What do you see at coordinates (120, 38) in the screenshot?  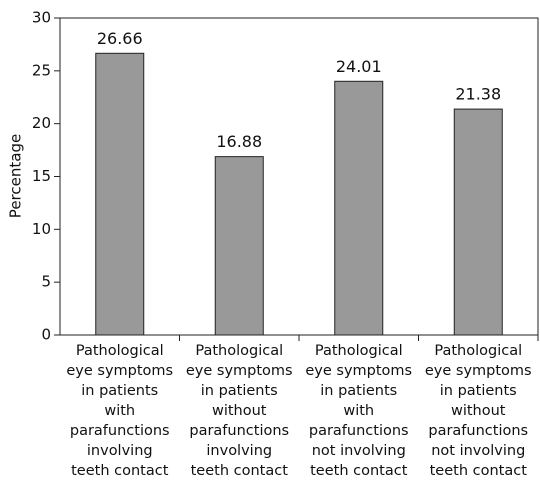 I see `value-label: 26.66` at bounding box center [120, 38].